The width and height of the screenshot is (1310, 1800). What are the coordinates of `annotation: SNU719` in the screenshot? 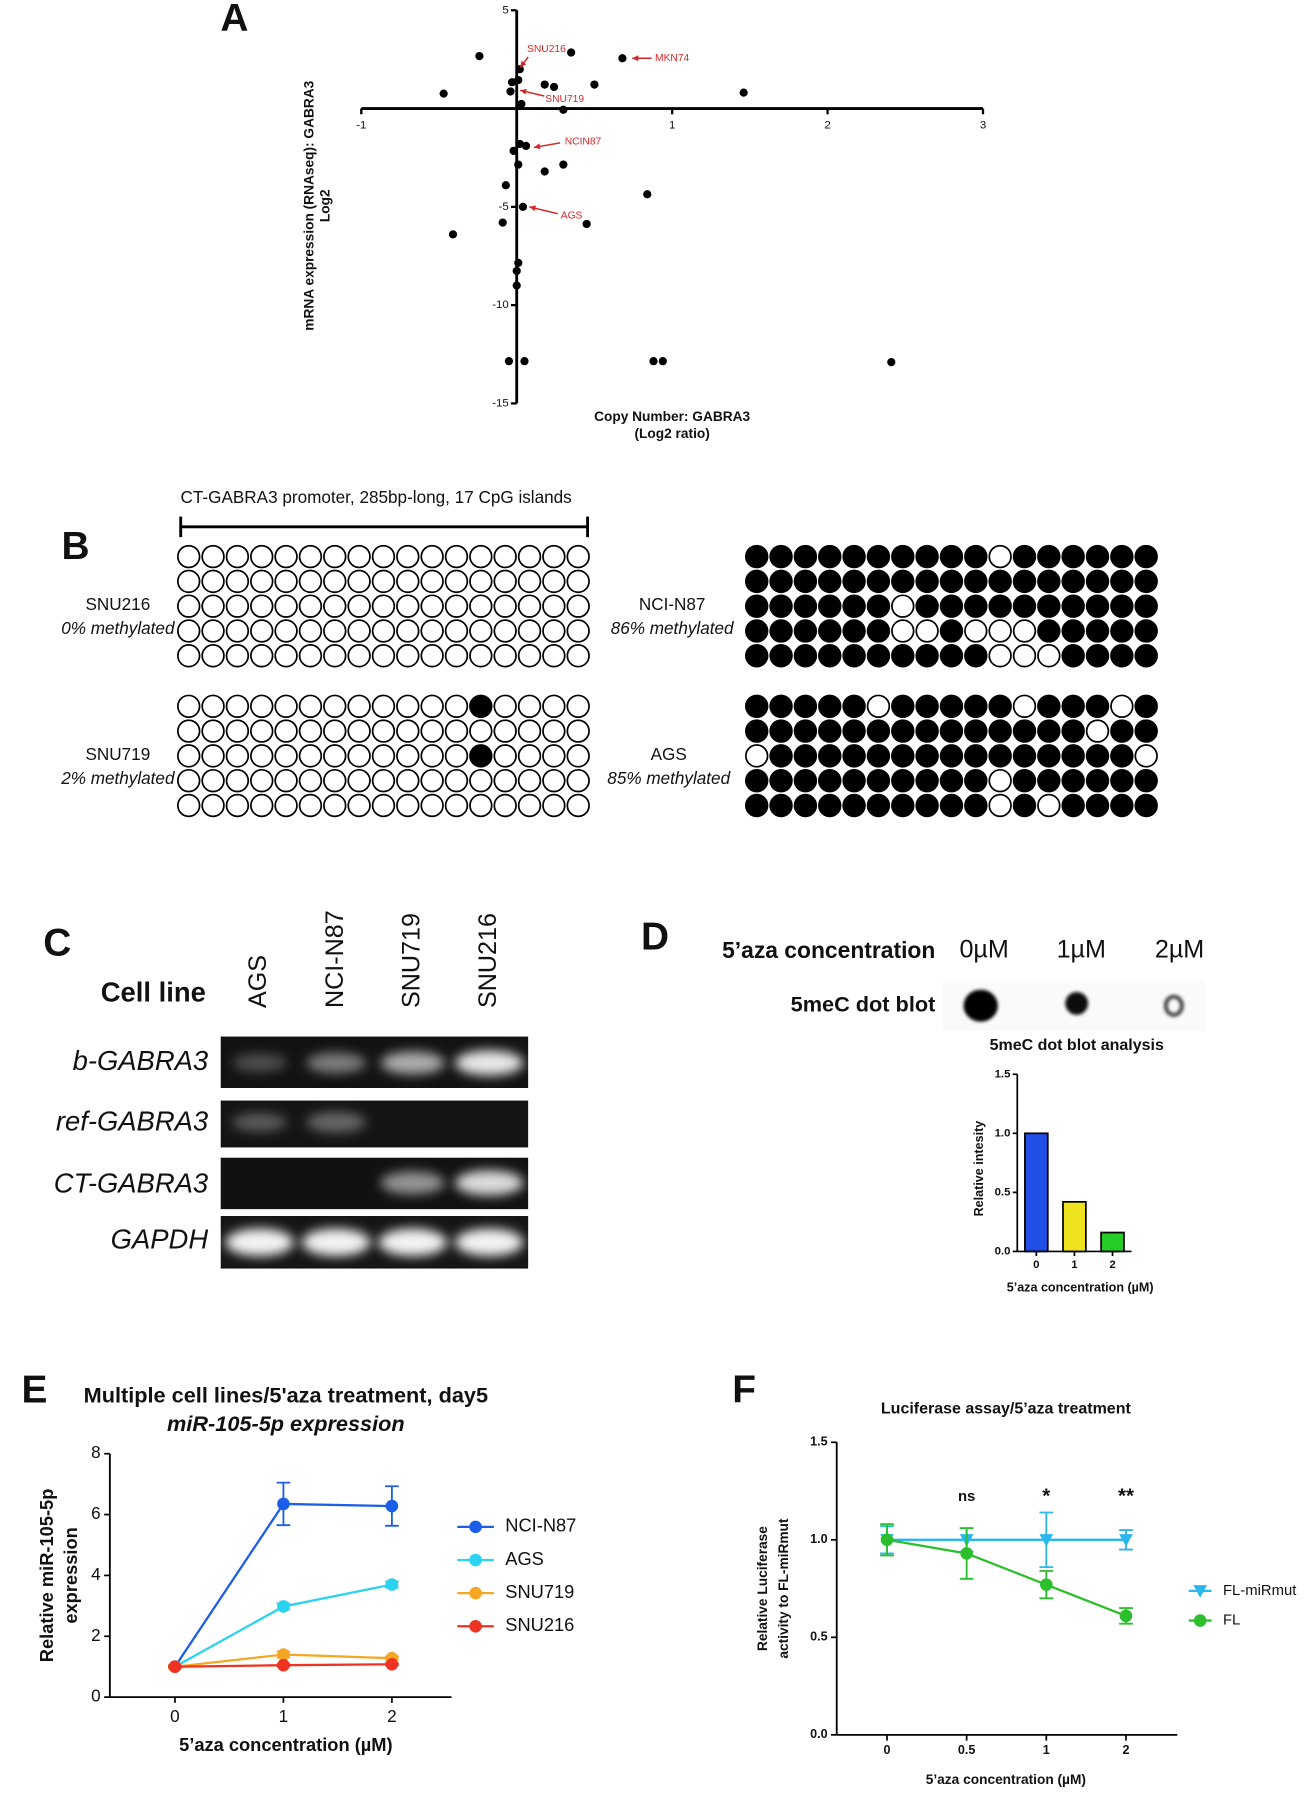 It's located at (564, 99).